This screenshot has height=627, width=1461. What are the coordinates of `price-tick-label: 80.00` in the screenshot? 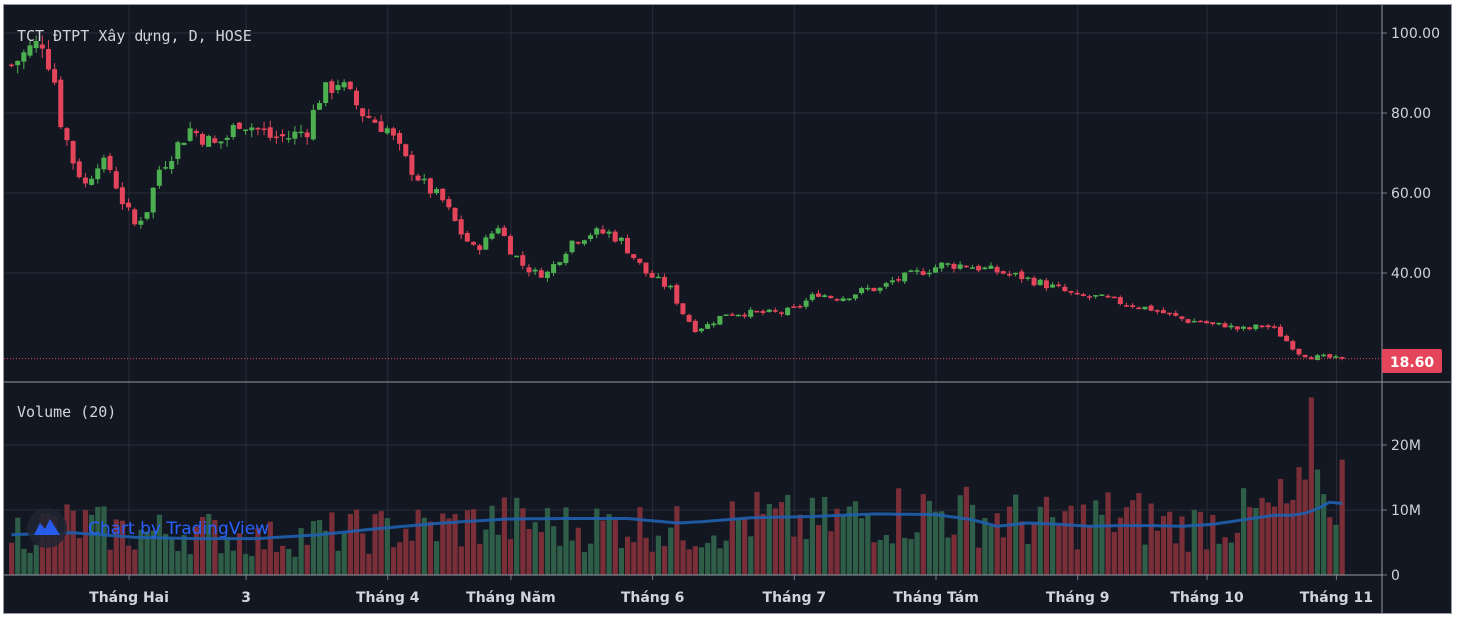 It's located at (1411, 114).